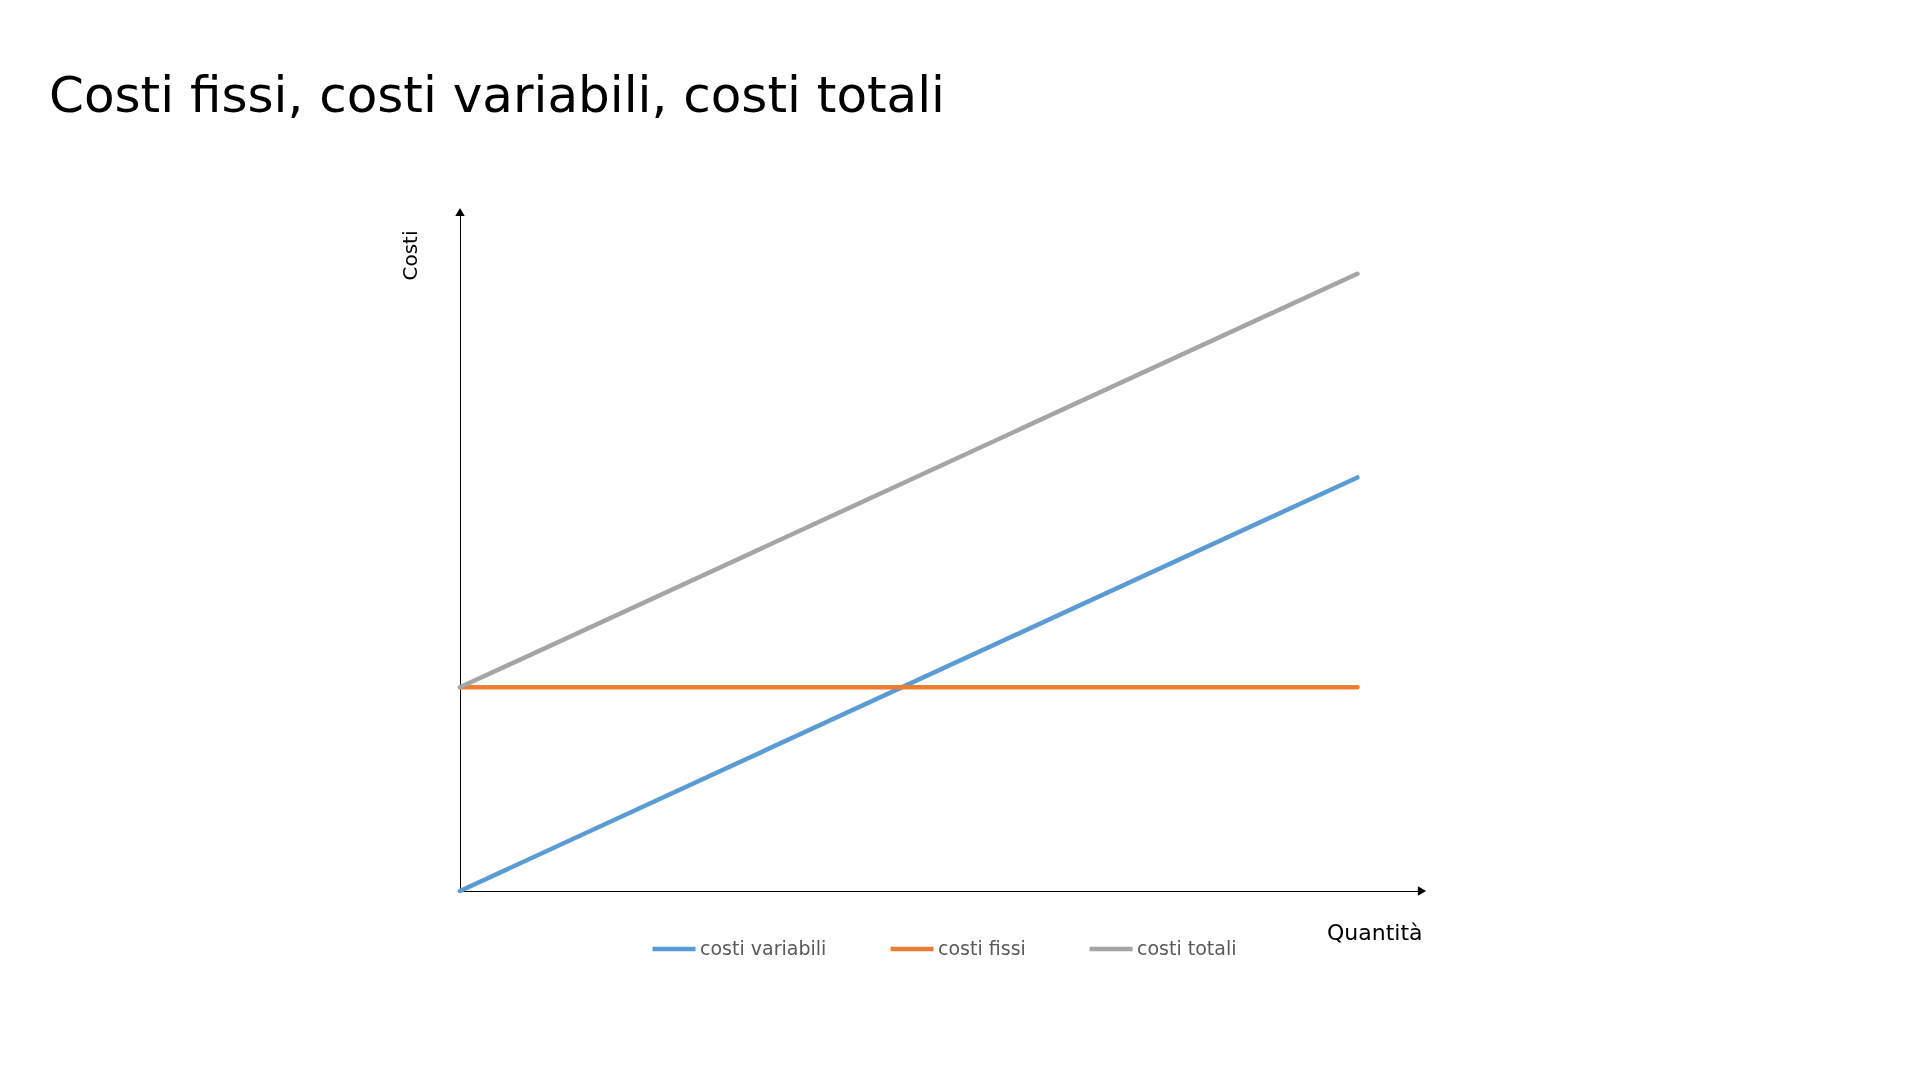 This screenshot has height=1080, width=1920. I want to click on y-axis-title: Costi, so click(409, 255).